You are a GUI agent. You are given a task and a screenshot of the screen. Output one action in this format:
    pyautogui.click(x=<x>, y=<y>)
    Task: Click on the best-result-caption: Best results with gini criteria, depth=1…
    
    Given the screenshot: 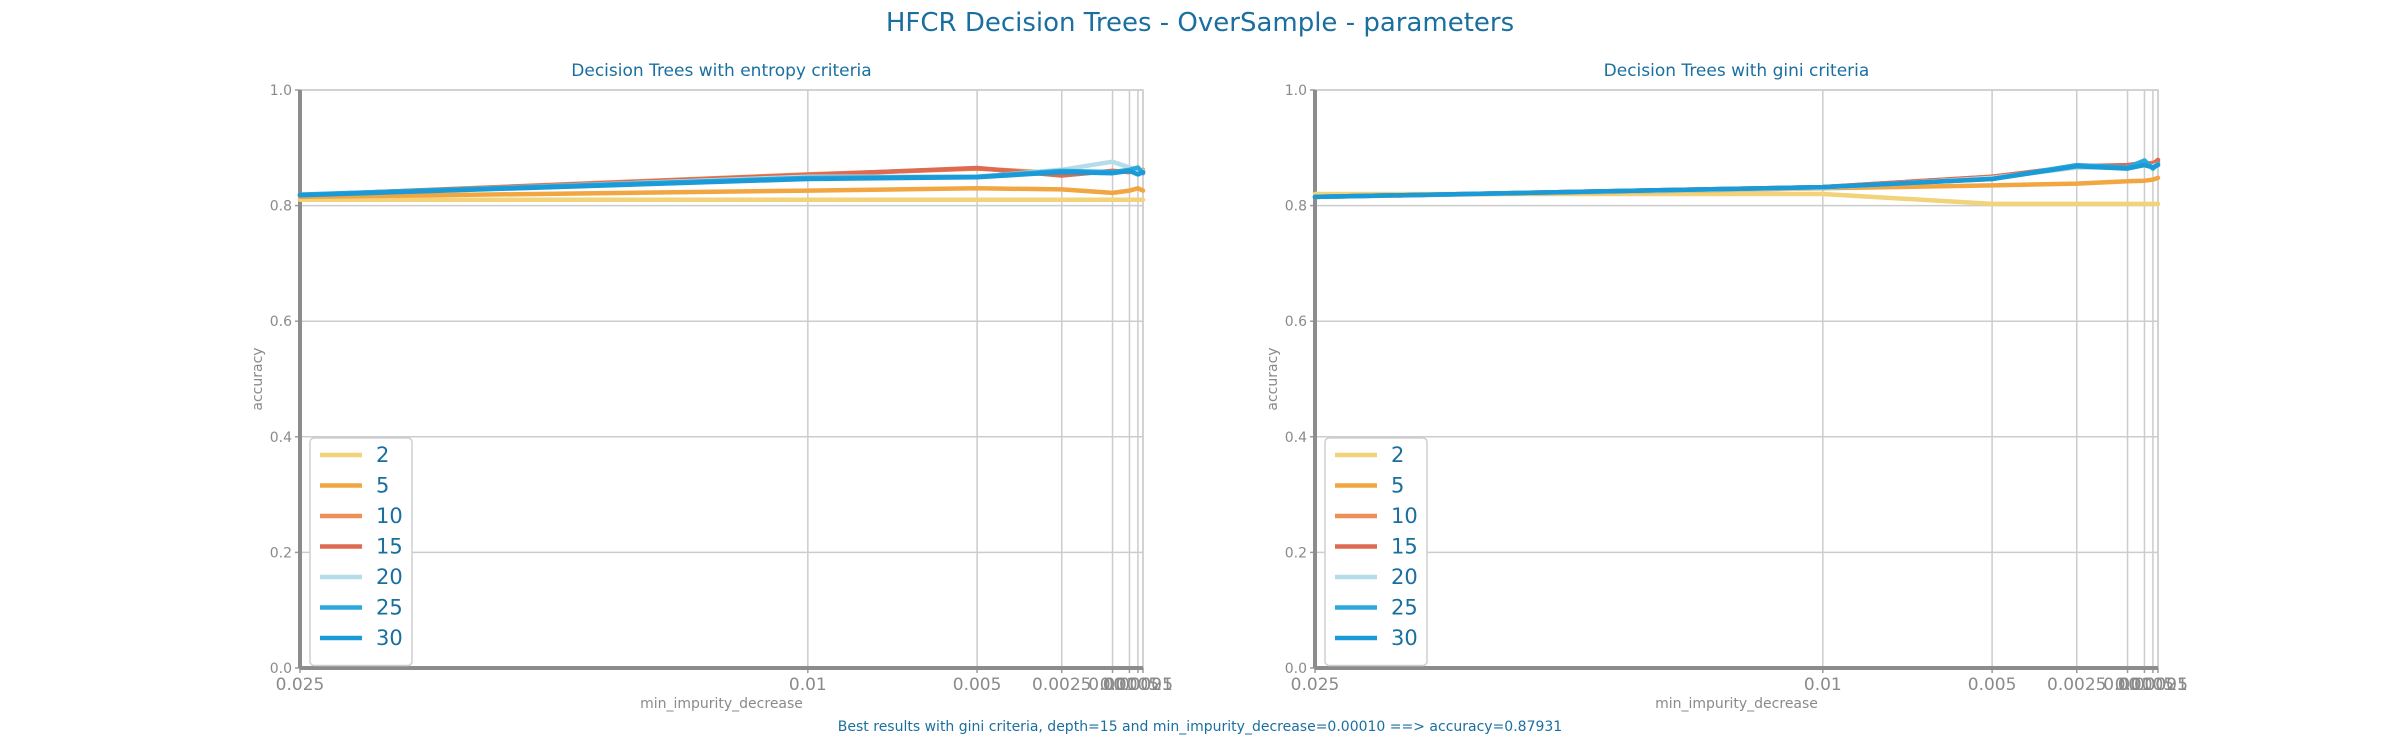 What is the action you would take?
    pyautogui.click(x=1200, y=727)
    